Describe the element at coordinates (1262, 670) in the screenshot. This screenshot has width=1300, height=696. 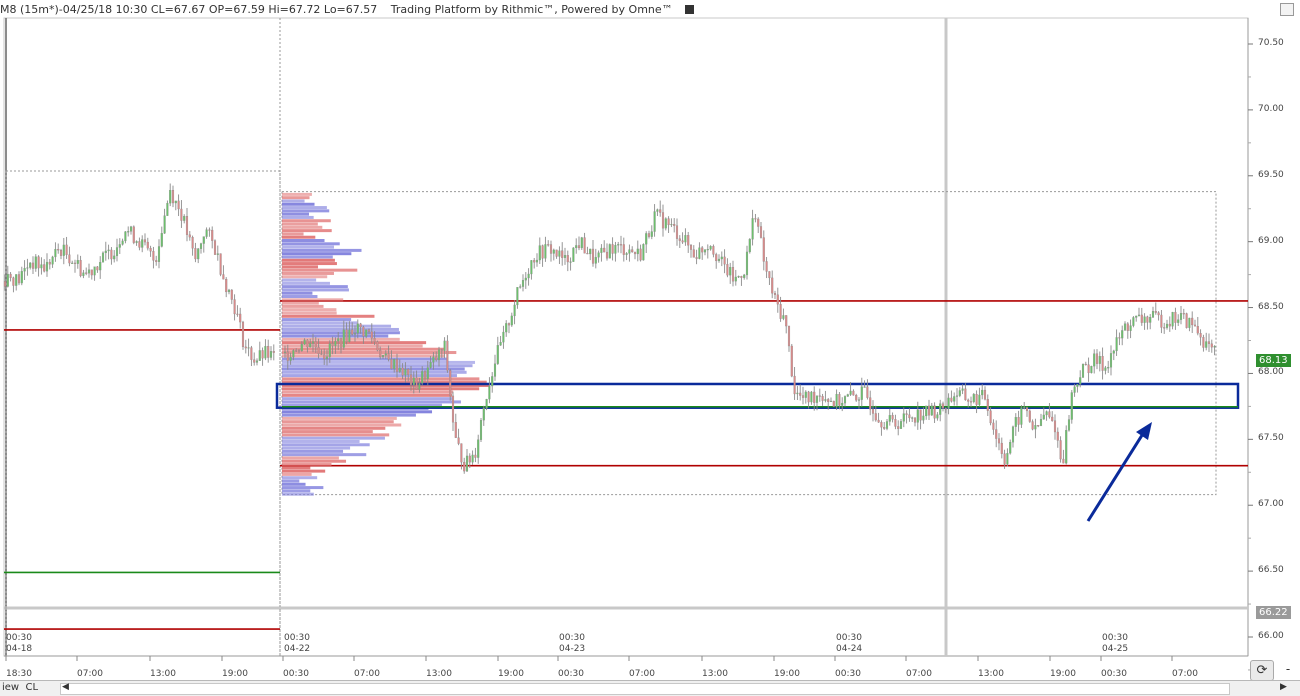
I see `reset-zoom-button: ⟳` at that location.